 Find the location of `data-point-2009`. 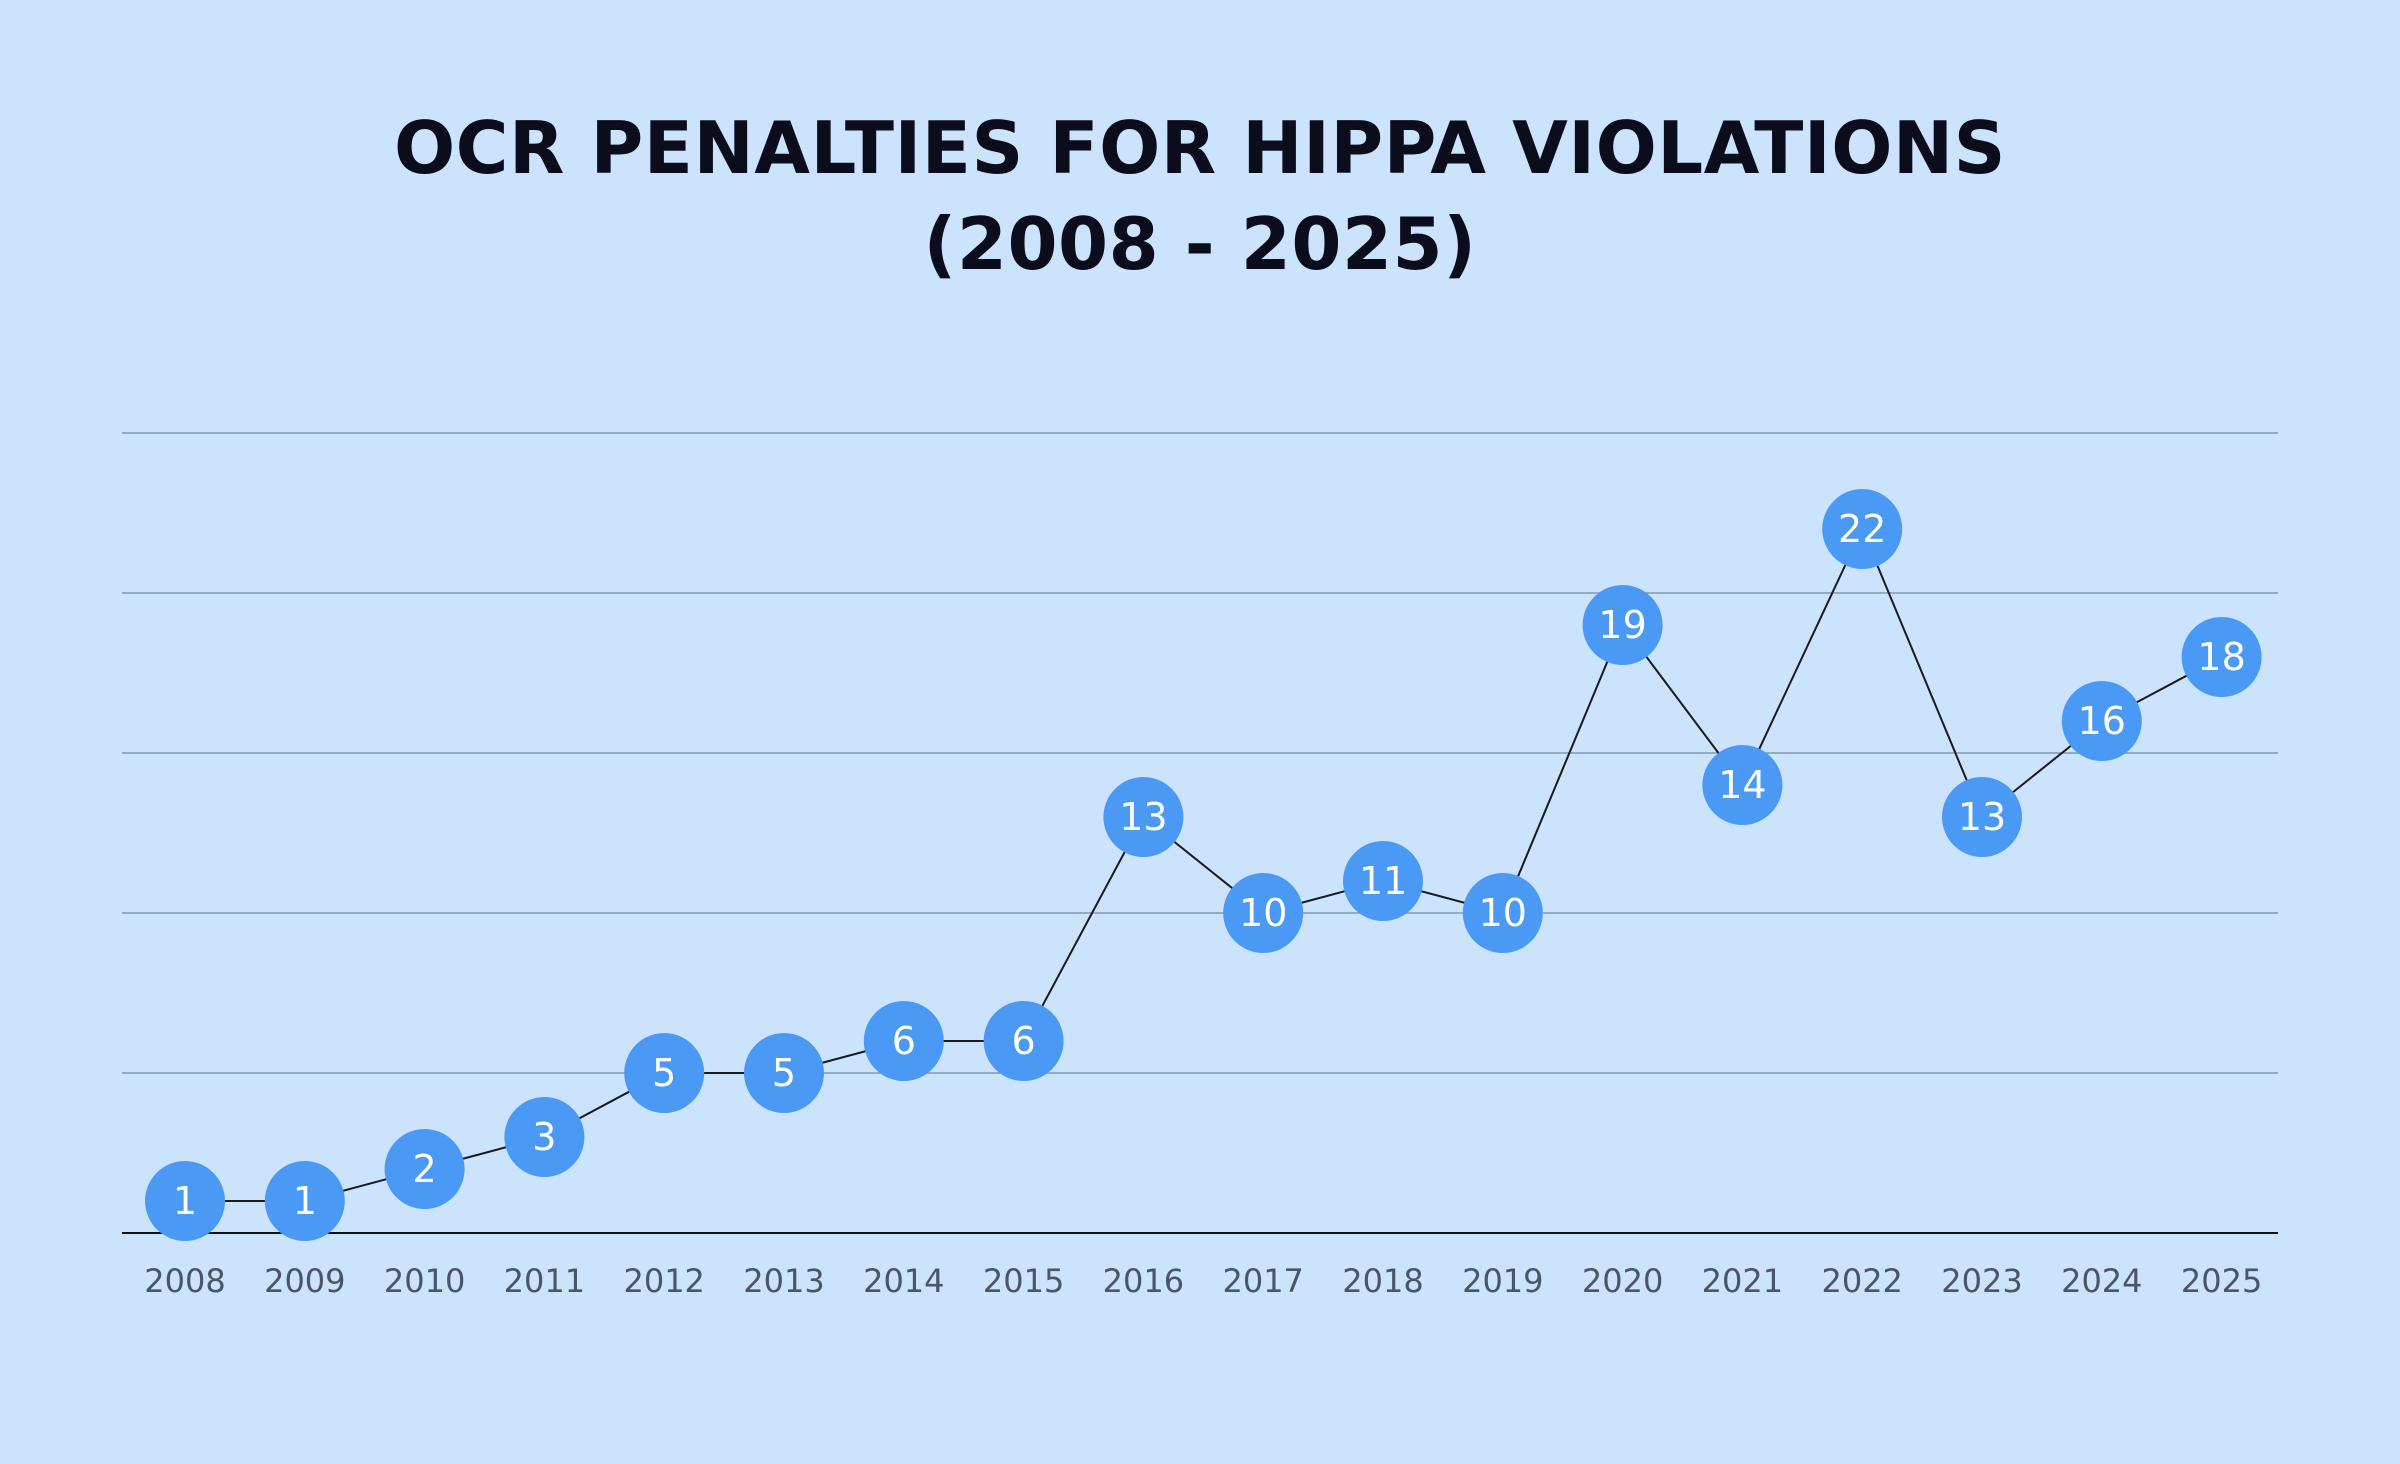

data-point-2009 is located at coordinates (304, 1201).